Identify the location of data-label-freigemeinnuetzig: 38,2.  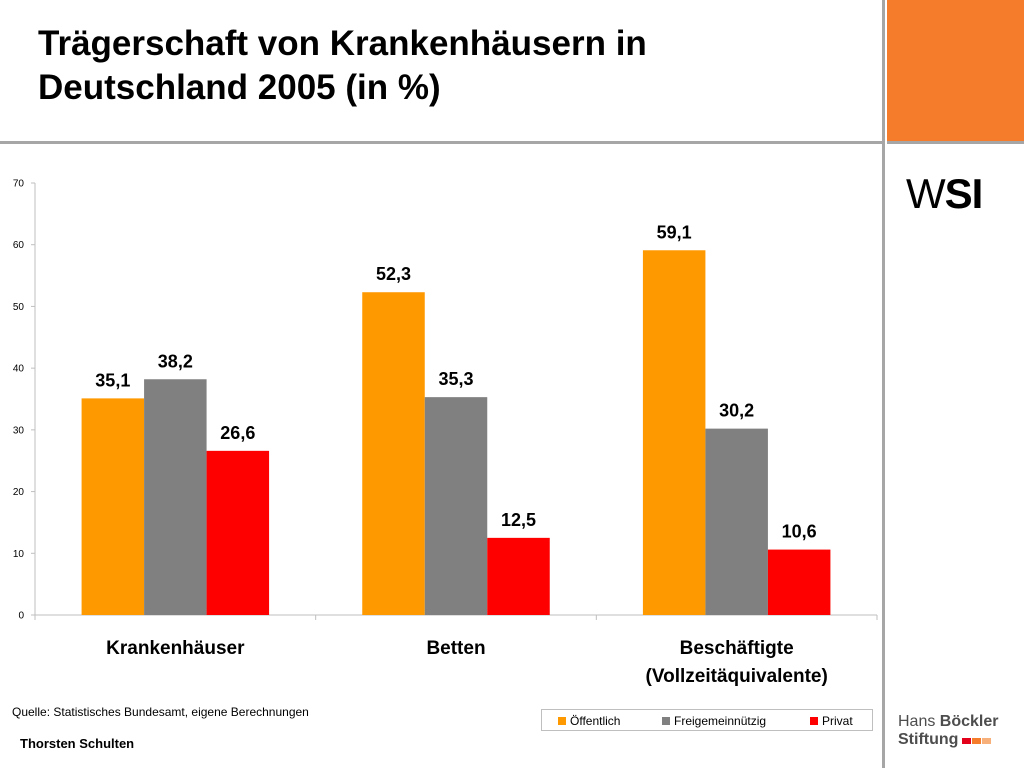
(175, 361).